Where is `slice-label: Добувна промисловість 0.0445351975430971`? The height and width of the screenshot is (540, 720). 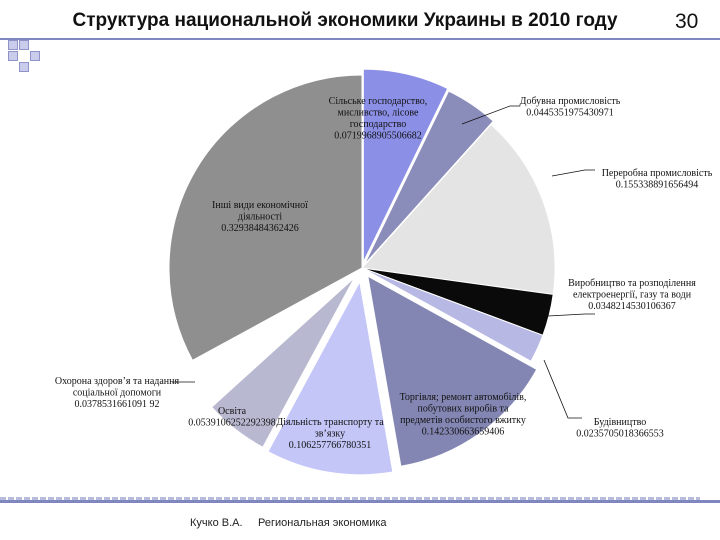
slice-label: Добувна промисловість 0.0445351975430971 is located at coordinates (570, 107).